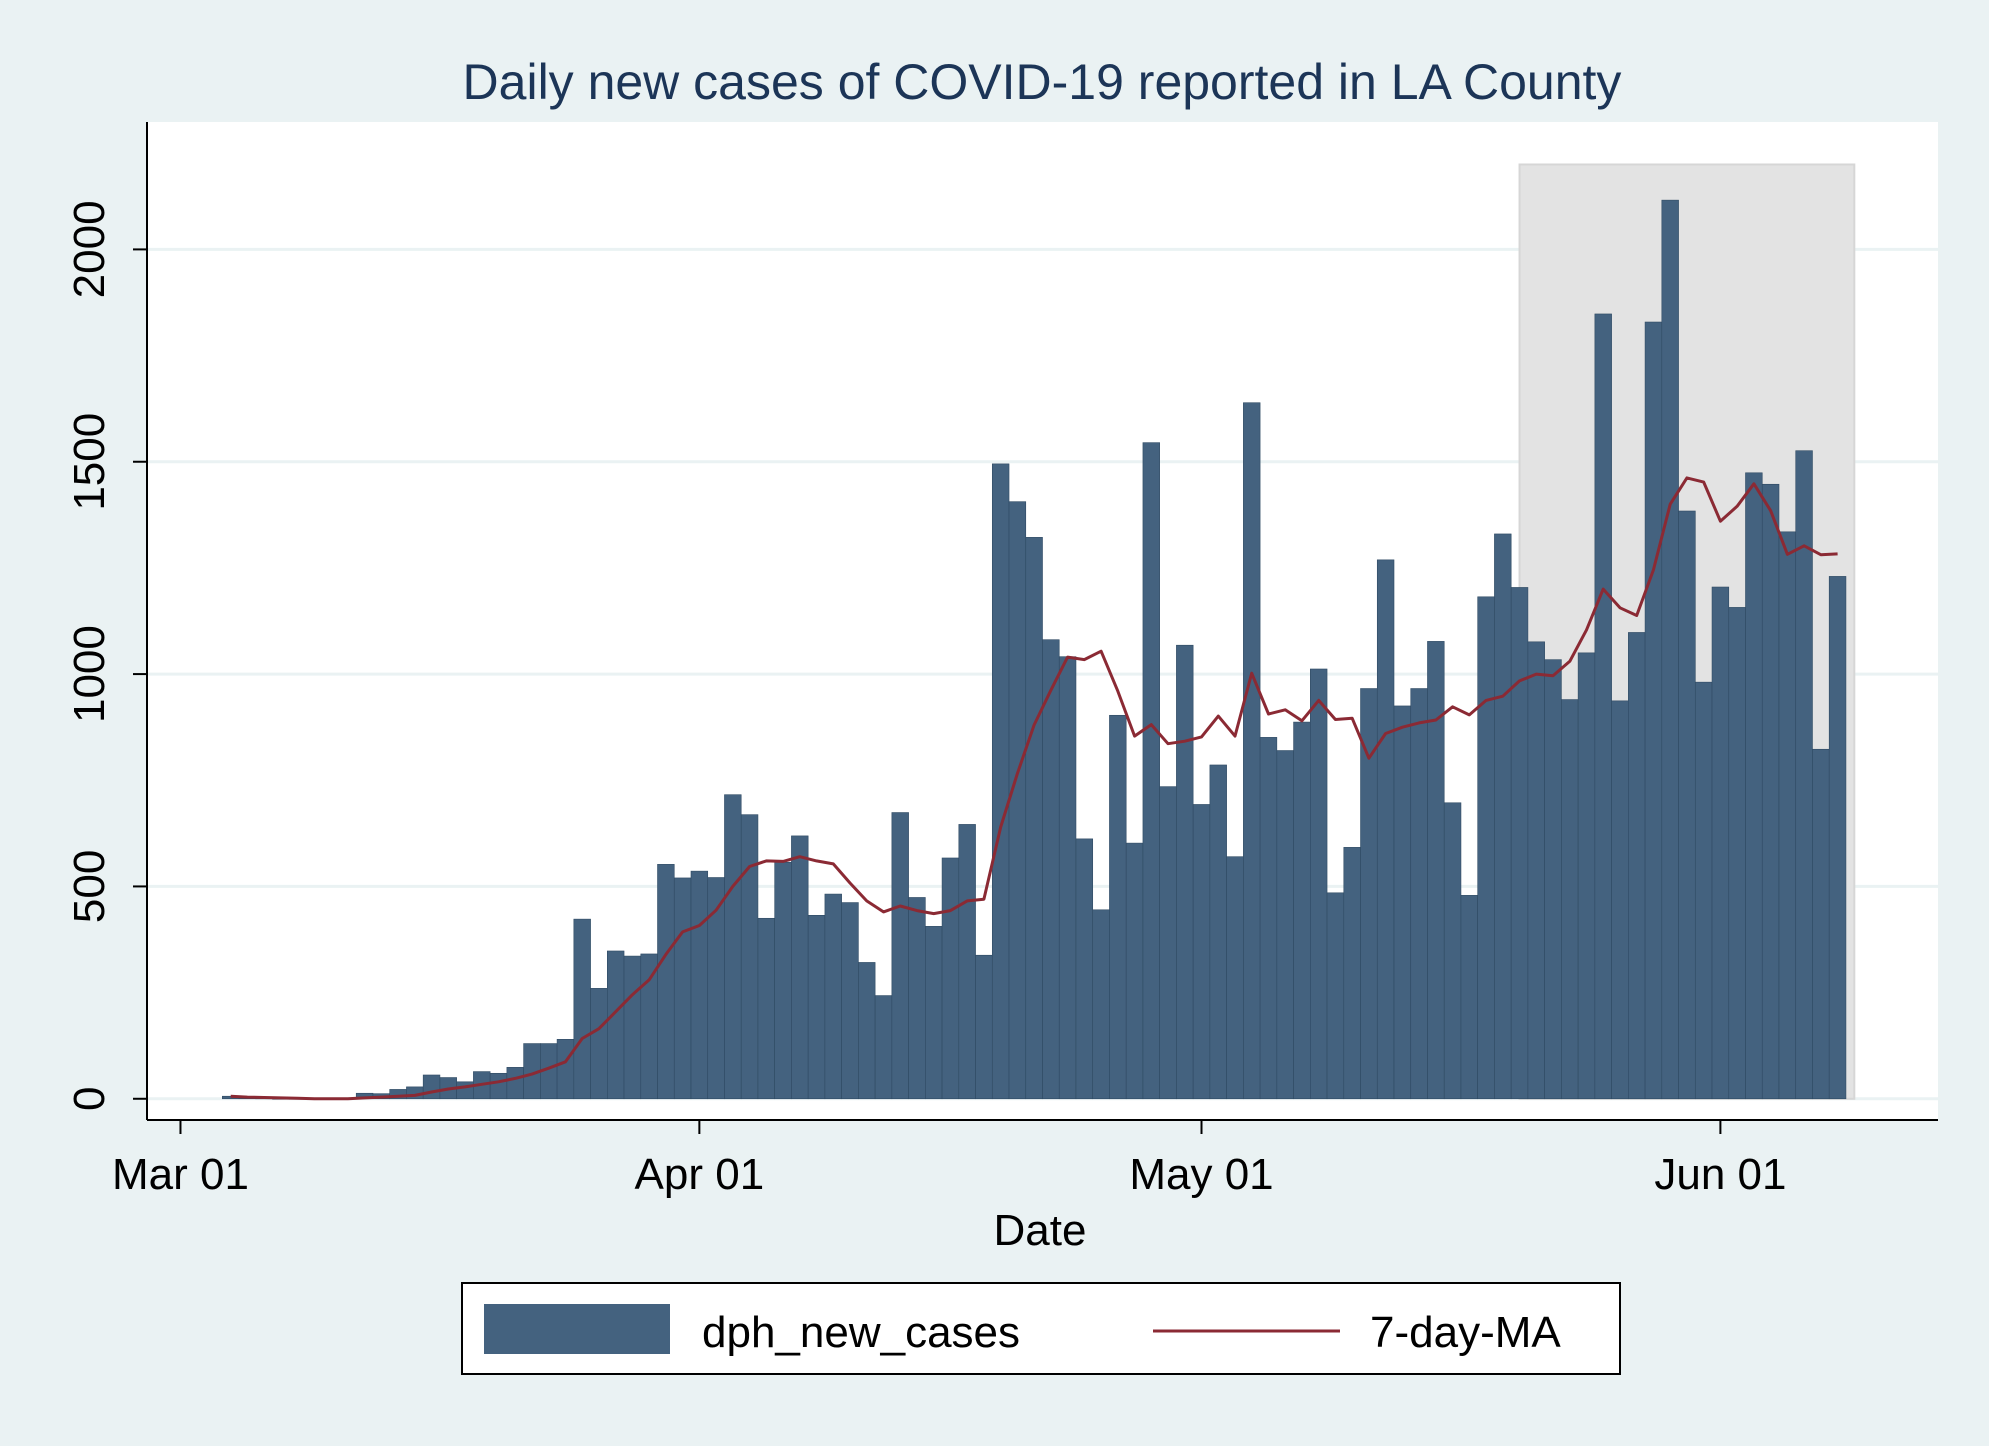  What do you see at coordinates (1041, 1328) in the screenshot?
I see `legend: dph_new_cases 7-day-MA` at bounding box center [1041, 1328].